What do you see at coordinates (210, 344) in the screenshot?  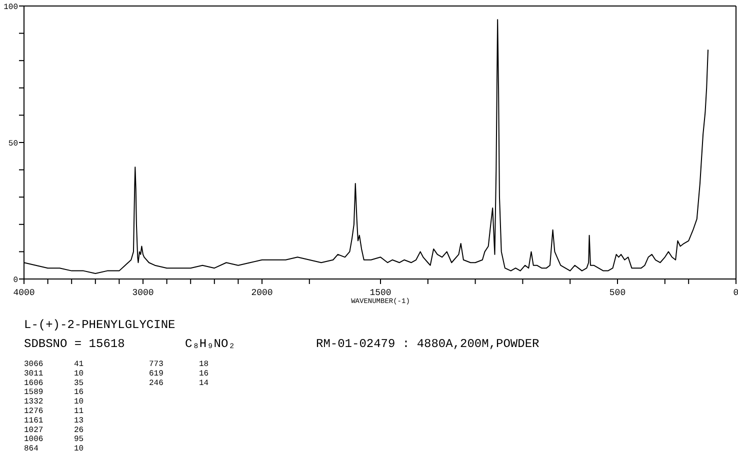 I see `text: C₈H₉NO₂` at bounding box center [210, 344].